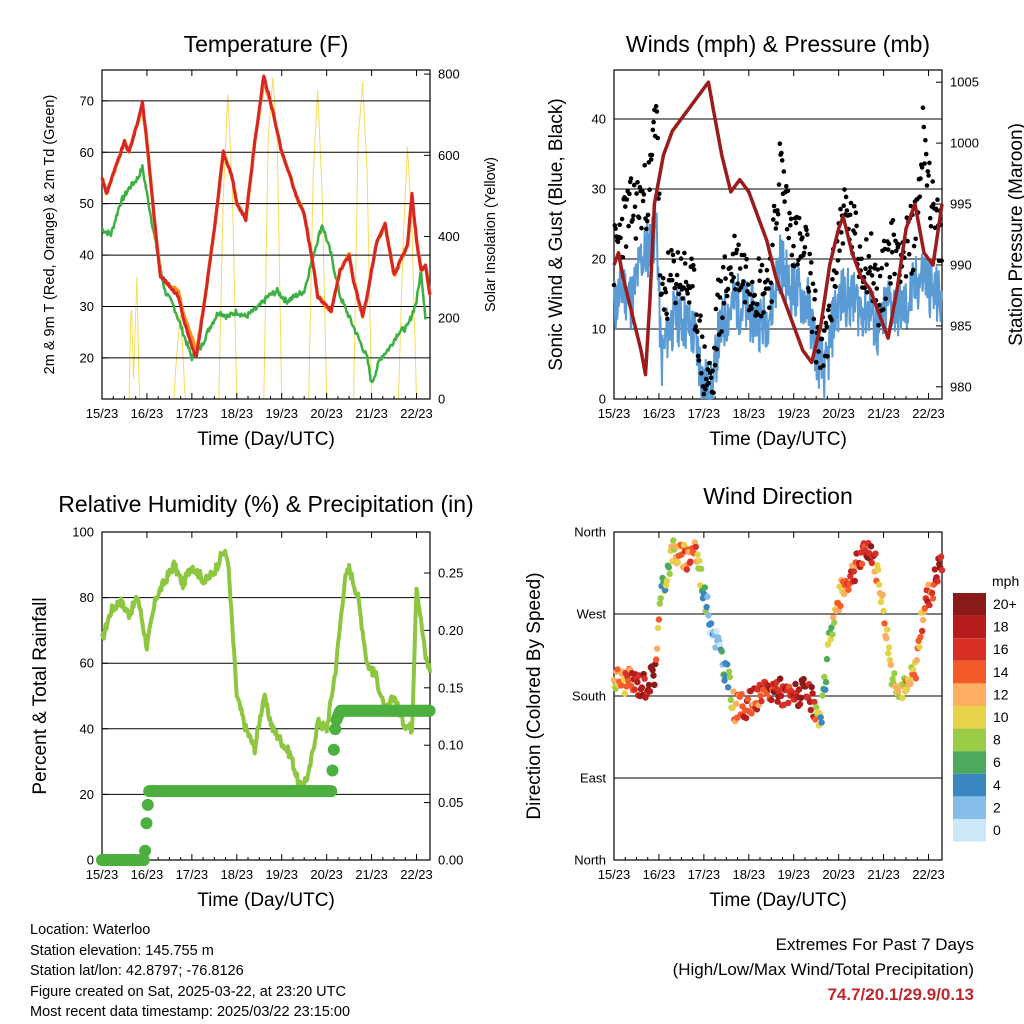 This screenshot has height=1024, width=1024. What do you see at coordinates (90, 930) in the screenshot?
I see `station-location: Location: Waterloo` at bounding box center [90, 930].